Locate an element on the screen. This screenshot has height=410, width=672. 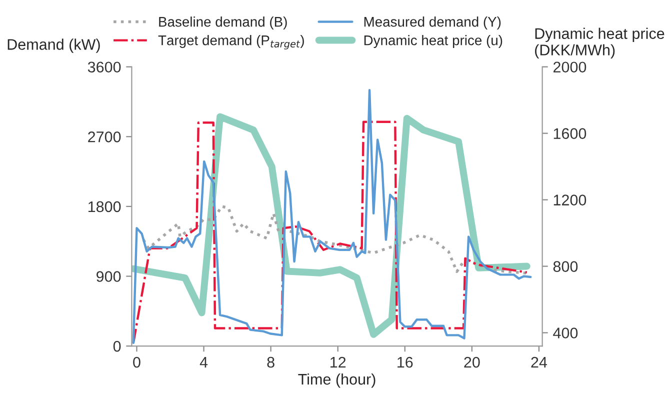
y-tick-label: 900 is located at coordinates (108, 276).